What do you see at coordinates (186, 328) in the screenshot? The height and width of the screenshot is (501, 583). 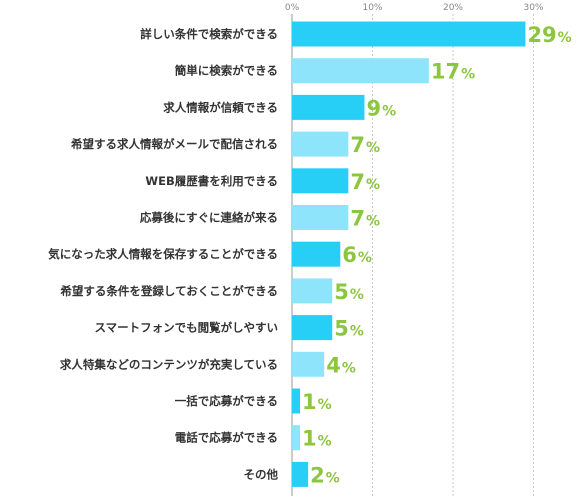 I see `category-label-9: スマートフォンでも閲覧がしやすい` at bounding box center [186, 328].